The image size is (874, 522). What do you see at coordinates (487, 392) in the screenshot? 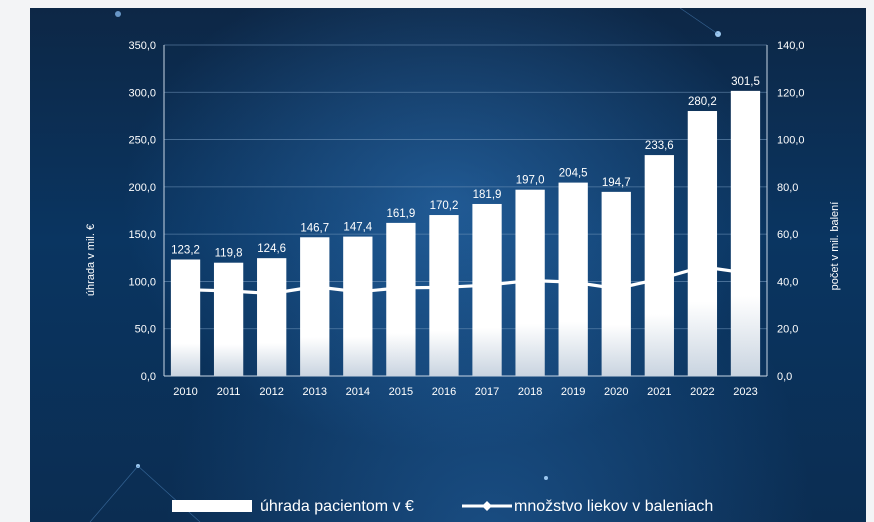
I see `x-tick-label: 2017` at bounding box center [487, 392].